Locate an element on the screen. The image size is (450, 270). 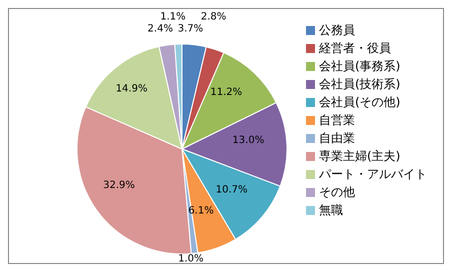
legend-label: パート・アルバイト is located at coordinates (373, 174).